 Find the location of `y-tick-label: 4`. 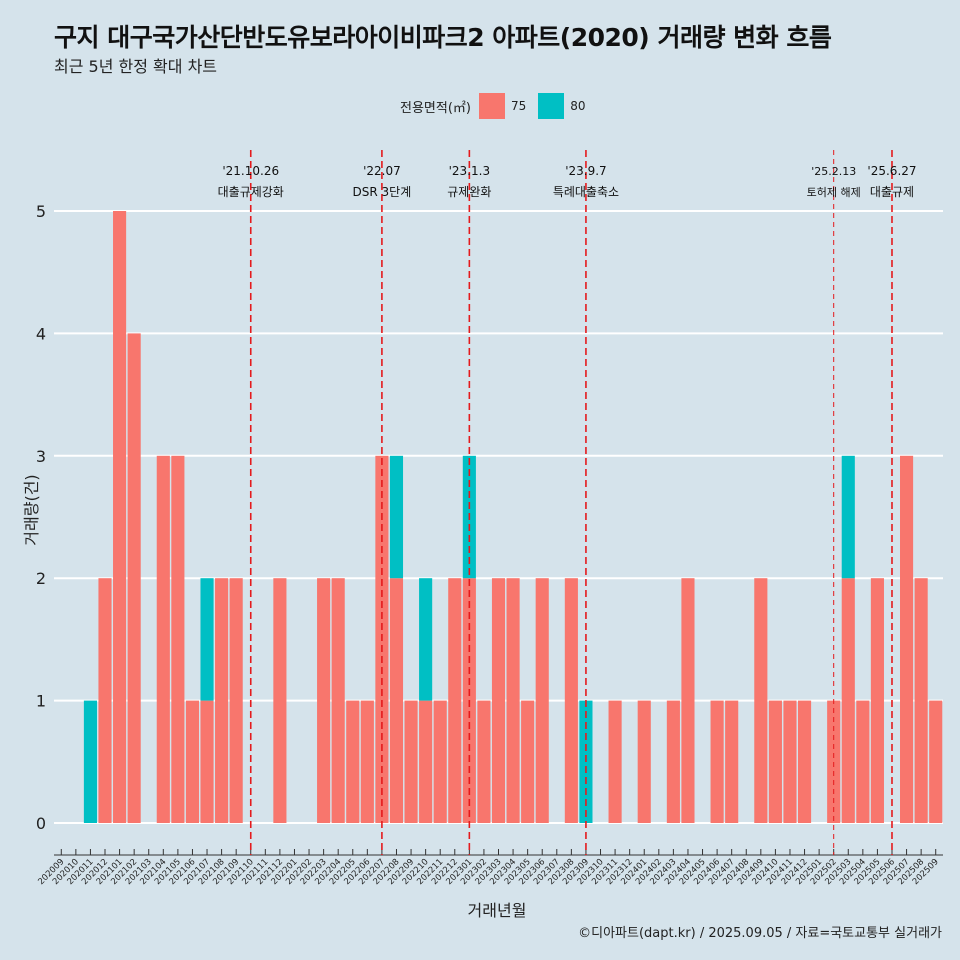

y-tick-label: 4 is located at coordinates (41, 333).